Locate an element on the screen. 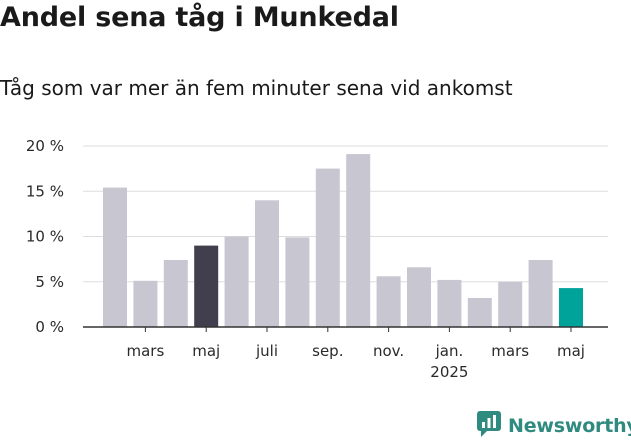 The height and width of the screenshot is (442, 631). y-tick-label: 10 % is located at coordinates (45, 237).